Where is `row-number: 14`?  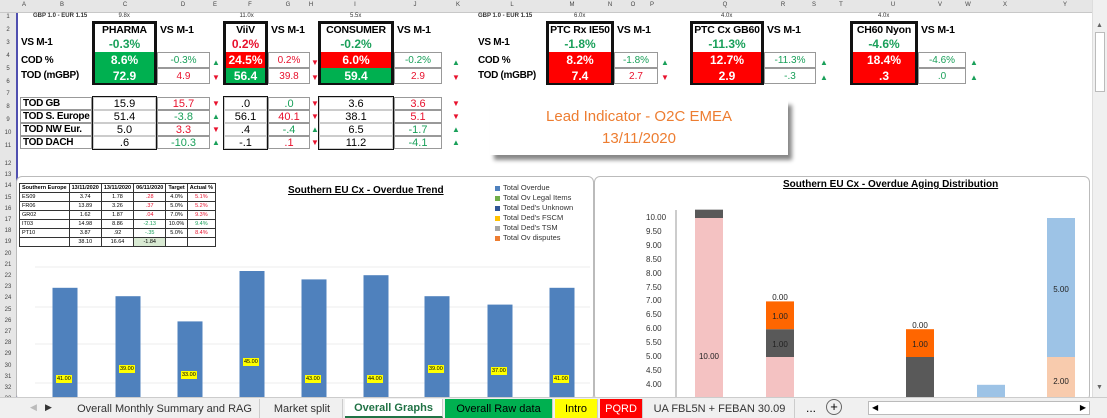
row-number: 14 is located at coordinates (8, 186).